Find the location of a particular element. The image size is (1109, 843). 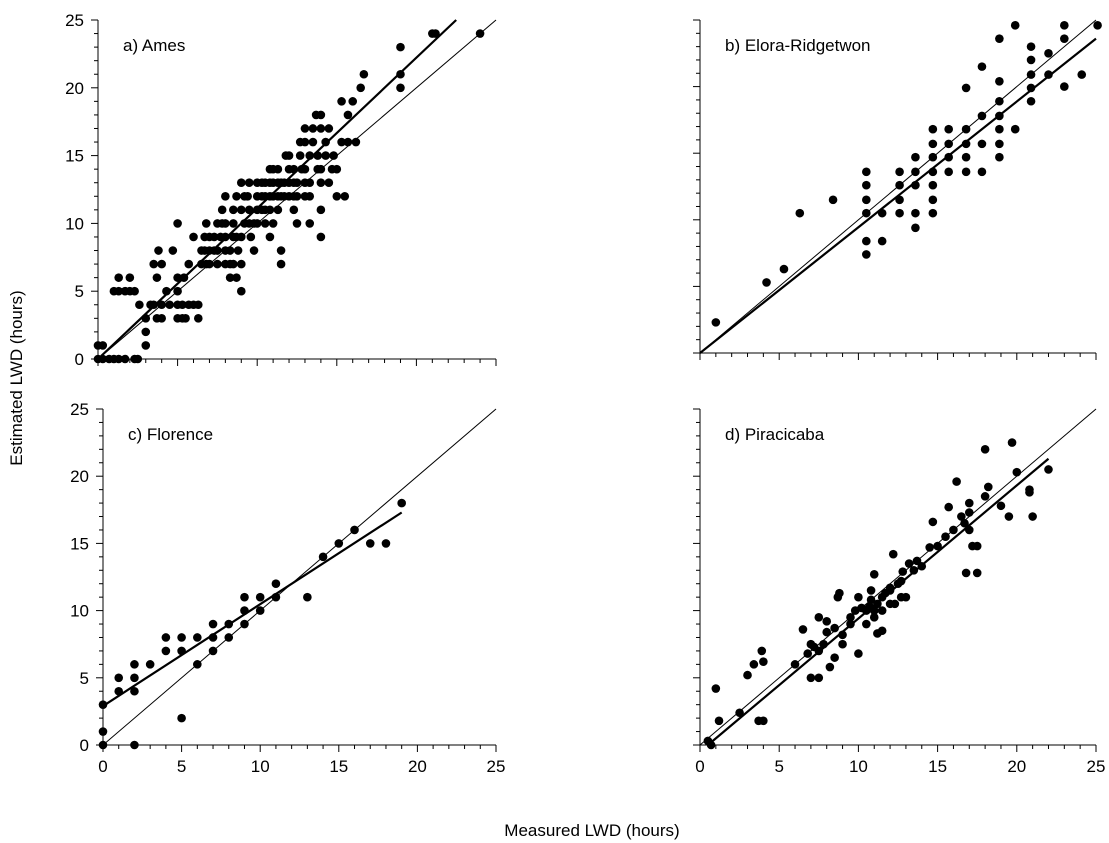

y-tick-label: 20 is located at coordinates (79, 476).